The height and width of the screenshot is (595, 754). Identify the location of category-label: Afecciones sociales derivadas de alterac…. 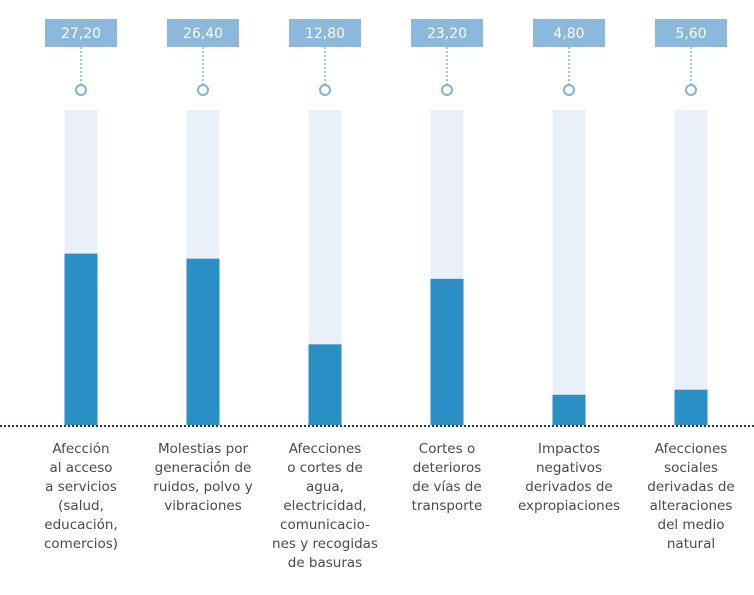
(691, 496).